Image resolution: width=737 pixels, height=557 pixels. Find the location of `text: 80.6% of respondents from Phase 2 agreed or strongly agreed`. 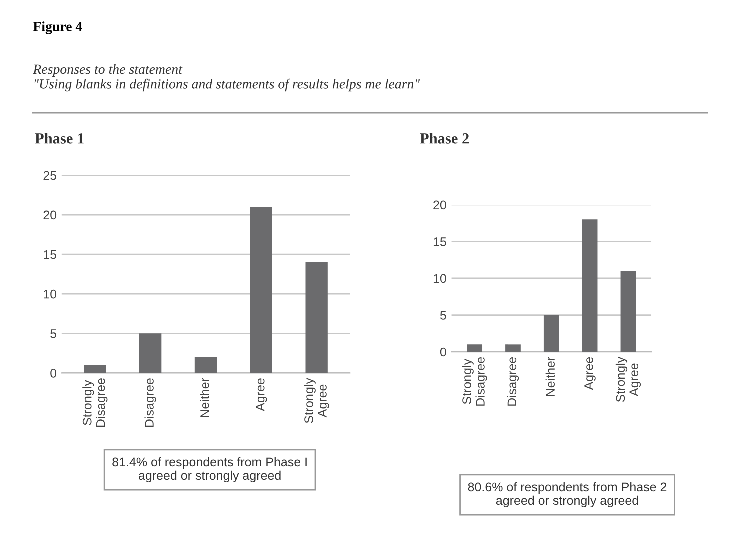

text: 80.6% of respondents from Phase 2 agreed or strongly agreed is located at coordinates (567, 495).